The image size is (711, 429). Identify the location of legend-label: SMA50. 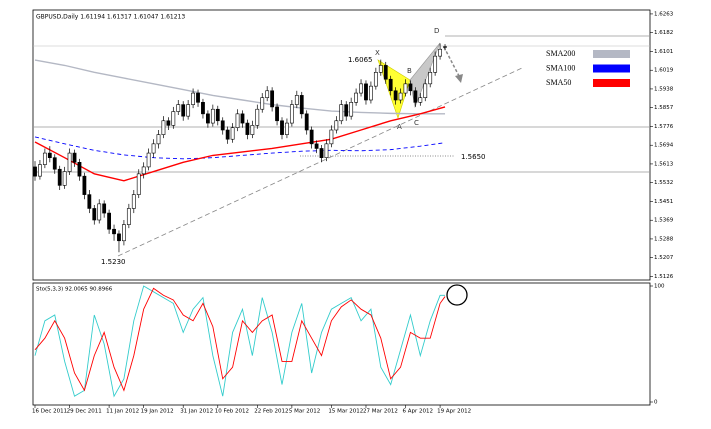
(558, 82).